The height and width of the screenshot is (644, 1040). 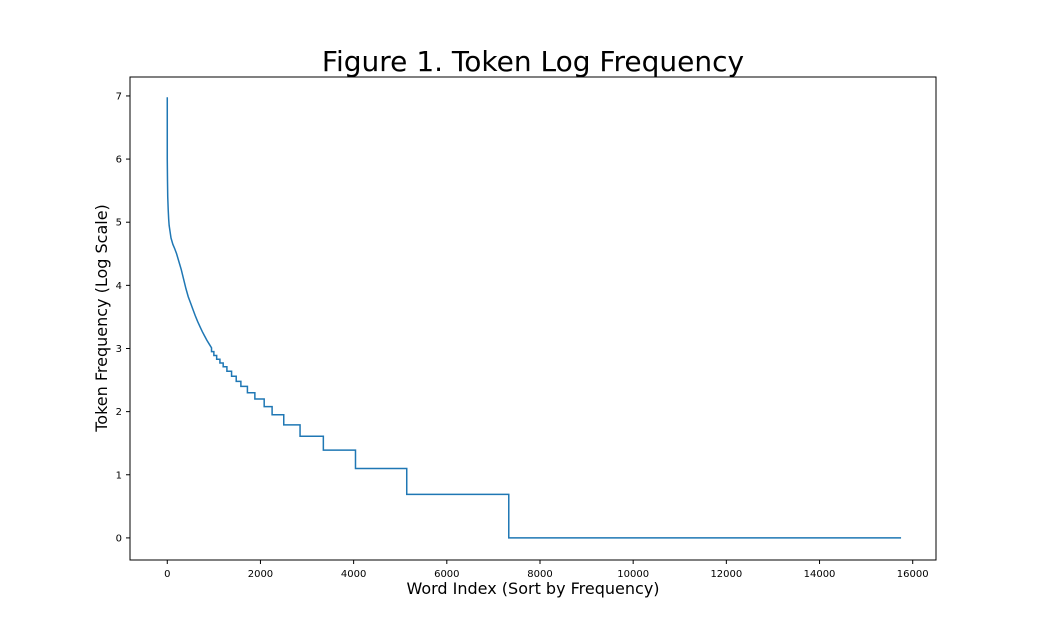 I want to click on y-axis-label: Token Frequency (Log Scale), so click(x=101, y=318).